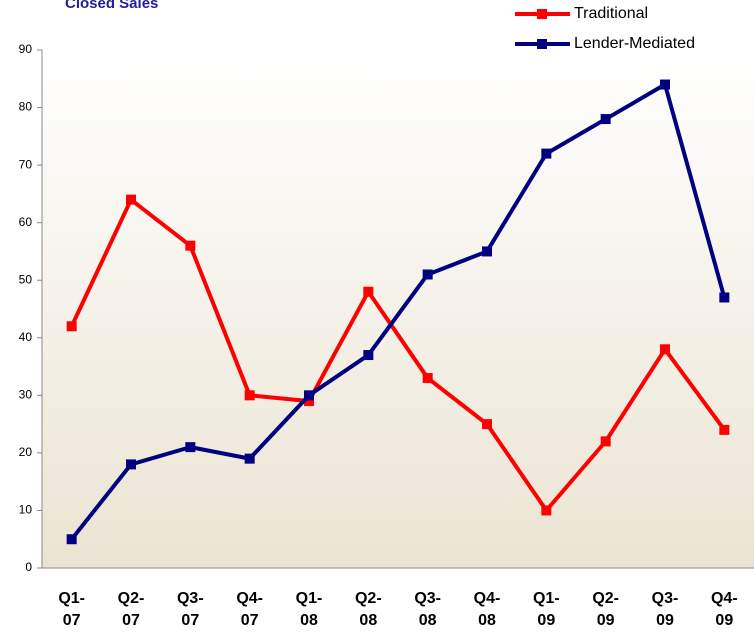  What do you see at coordinates (309, 609) in the screenshot?
I see `x-tick-label: Q1-08` at bounding box center [309, 609].